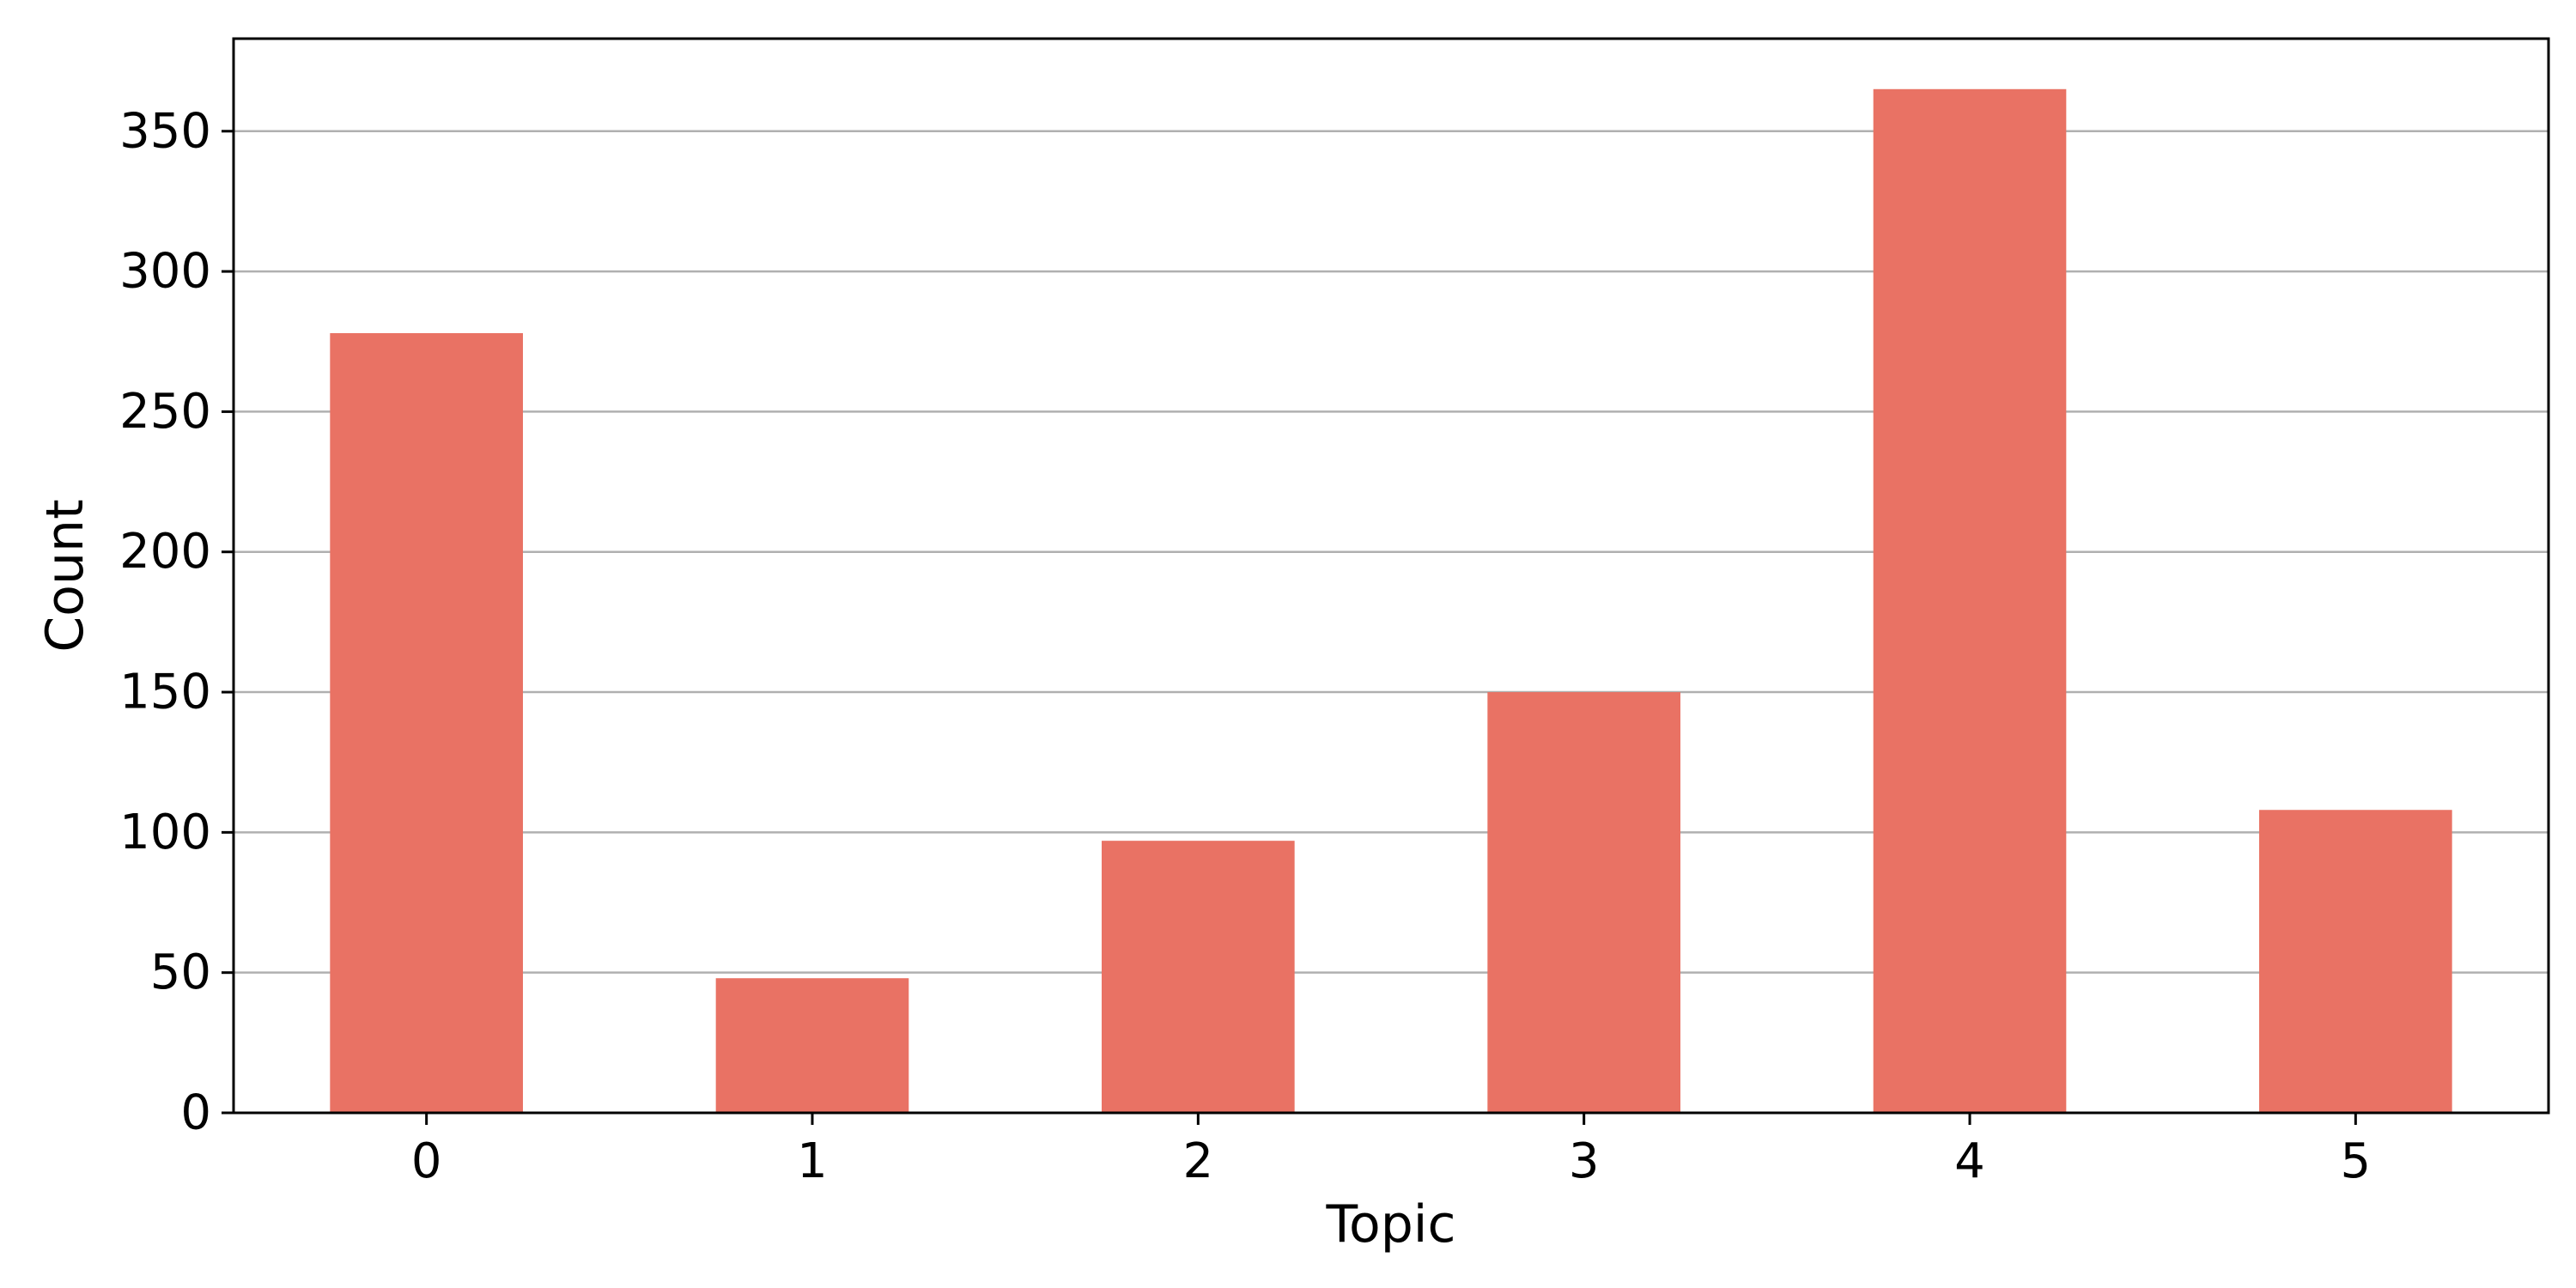 Image resolution: width=2576 pixels, height=1288 pixels. What do you see at coordinates (65, 576) in the screenshot?
I see `y-axis-label: Count` at bounding box center [65, 576].